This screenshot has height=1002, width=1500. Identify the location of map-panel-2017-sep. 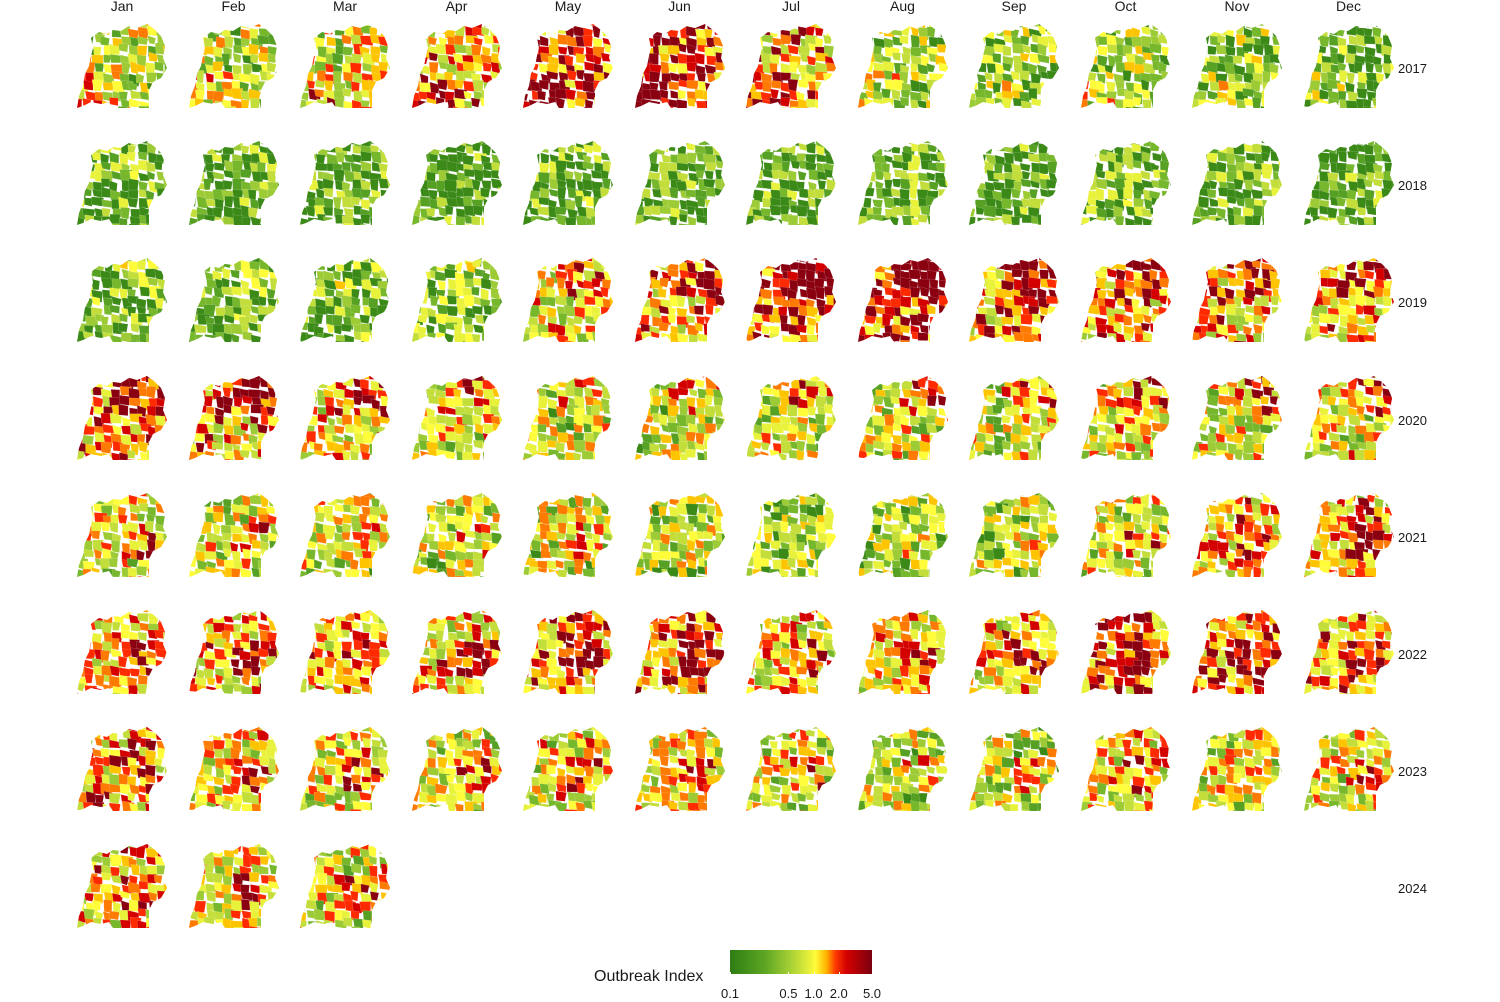
(1015, 66).